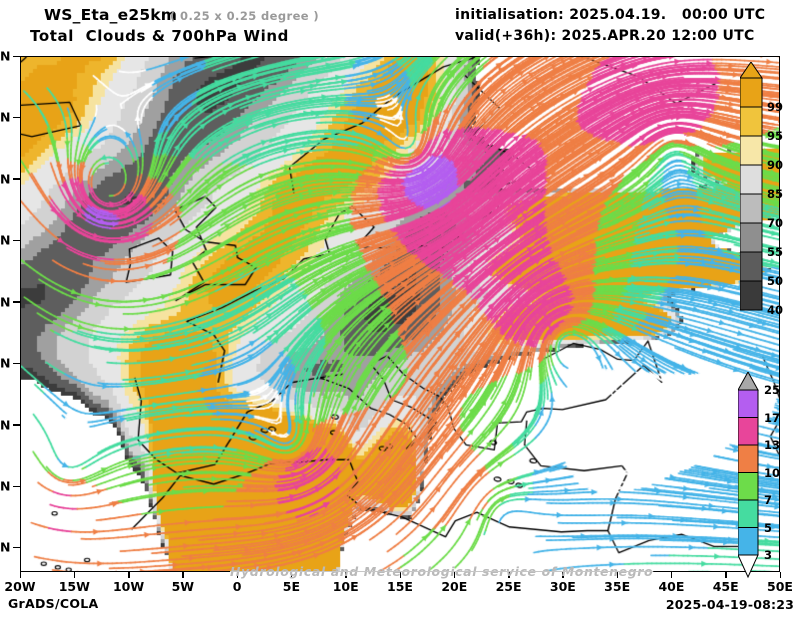 The height and width of the screenshot is (618, 800). What do you see at coordinates (5, 486) in the screenshot?
I see `y-tick-label-7: N` at bounding box center [5, 486].